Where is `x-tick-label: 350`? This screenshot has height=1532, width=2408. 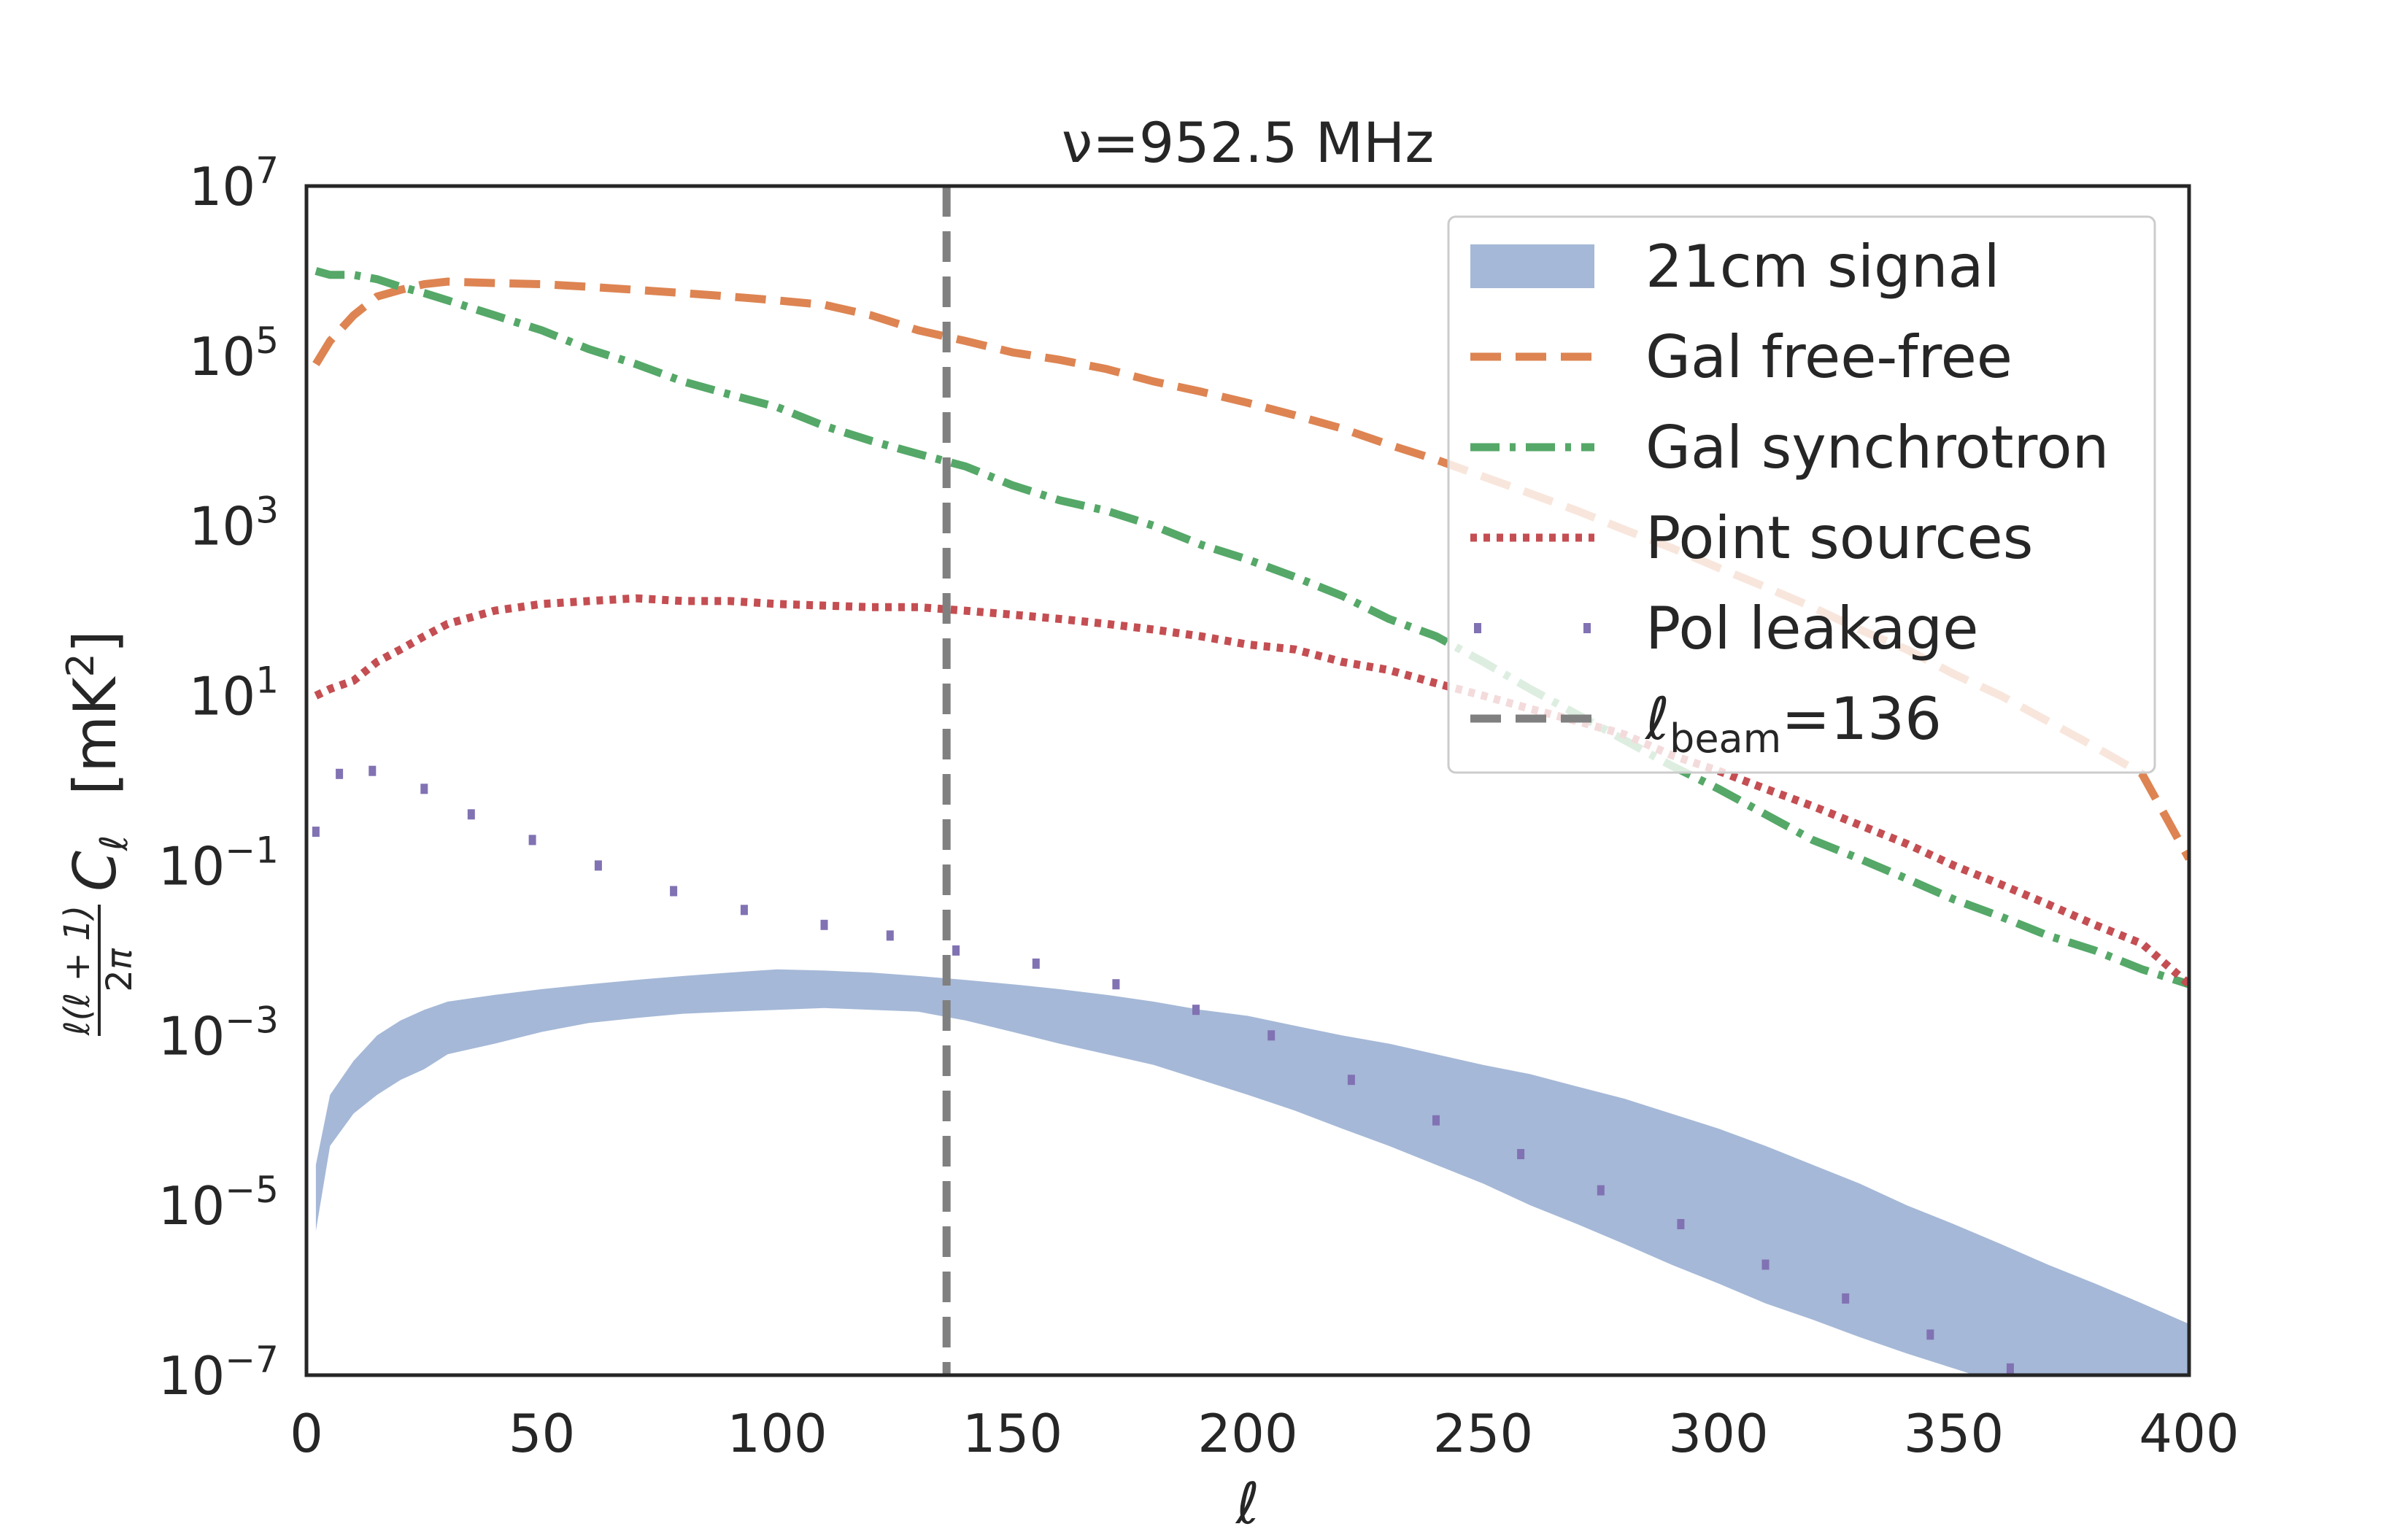
x-tick-label: 350 is located at coordinates (1954, 1434).